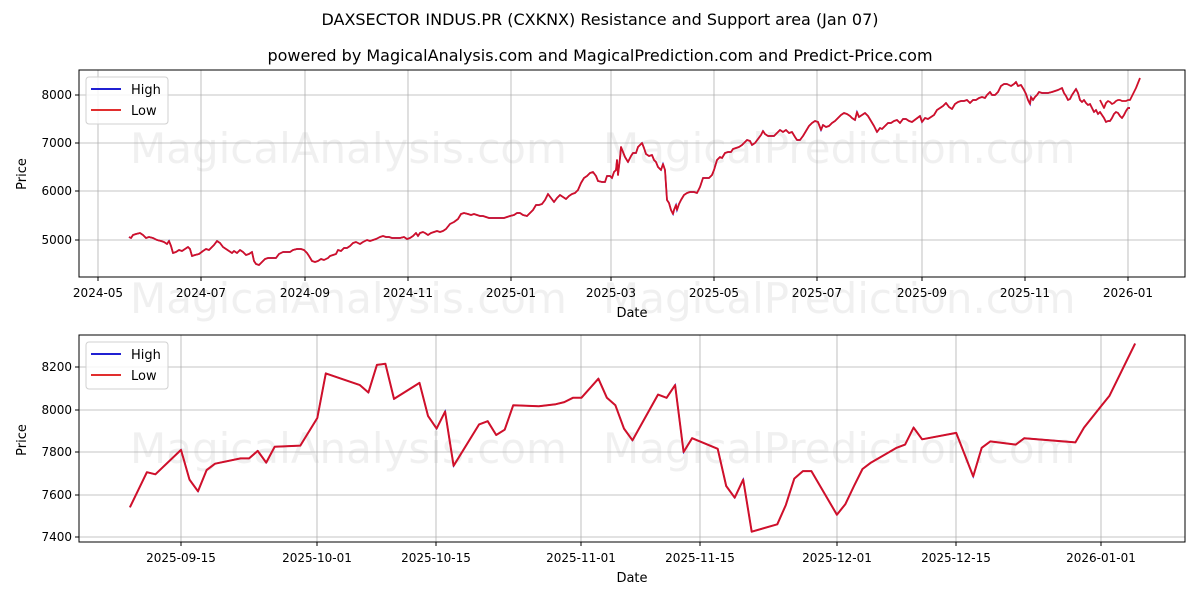 The height and width of the screenshot is (600, 1200). What do you see at coordinates (56, 143) in the screenshot?
I see `y-tick: 7000` at bounding box center [56, 143].